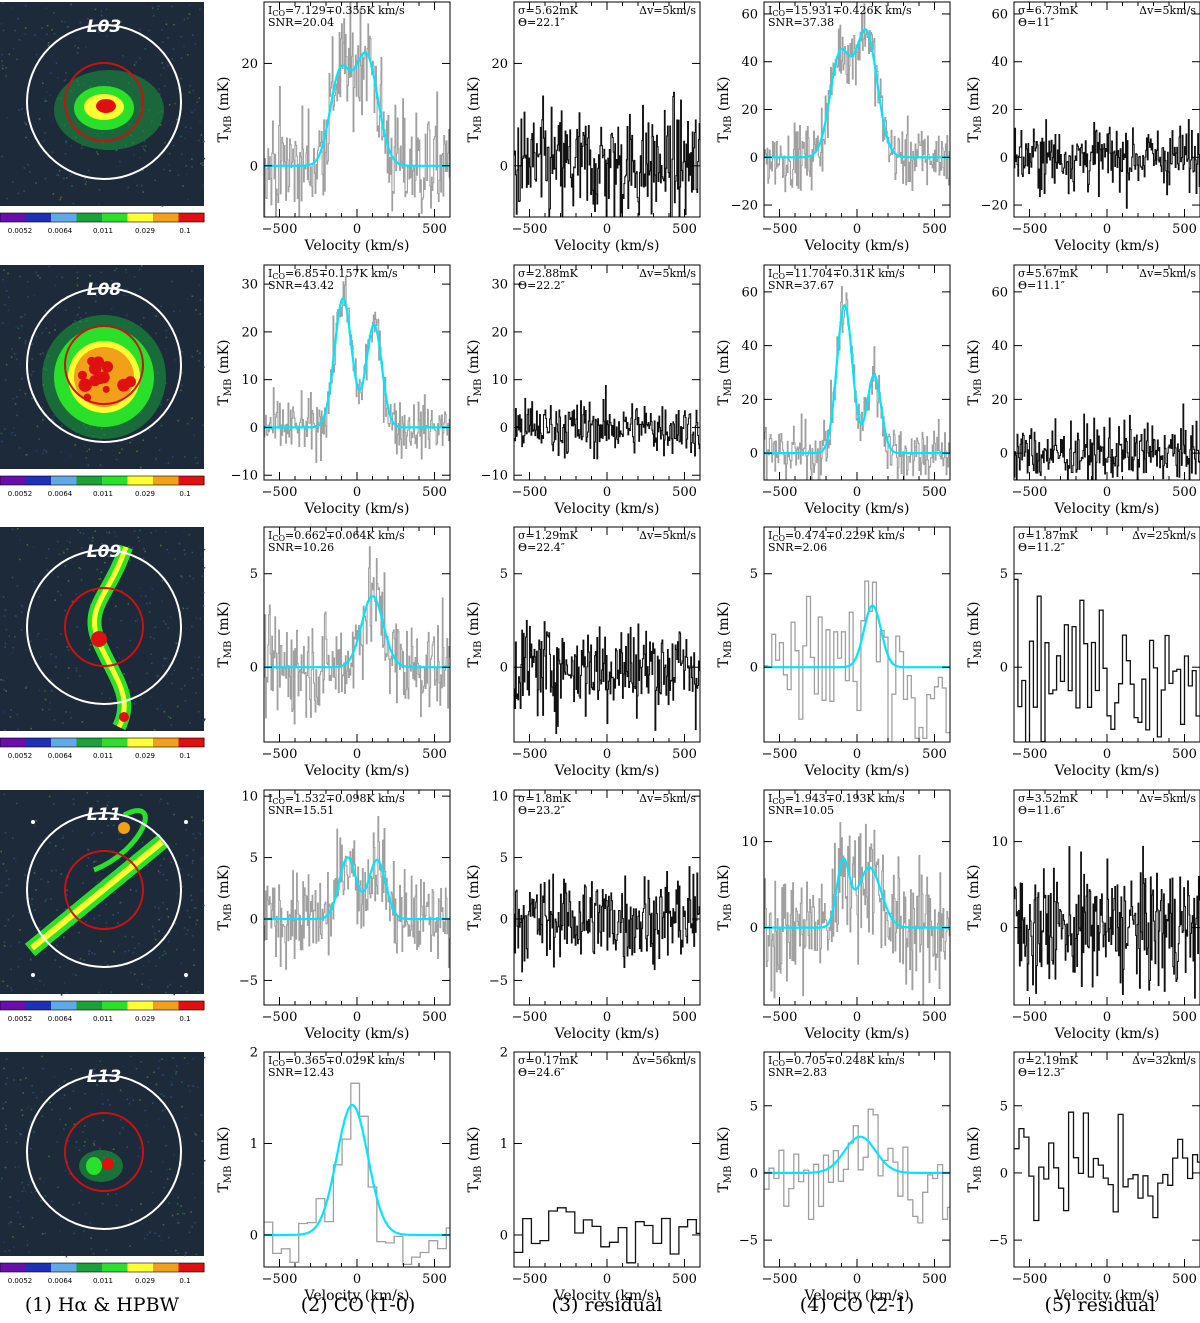  I want to click on residual-line, so click(607, 422).